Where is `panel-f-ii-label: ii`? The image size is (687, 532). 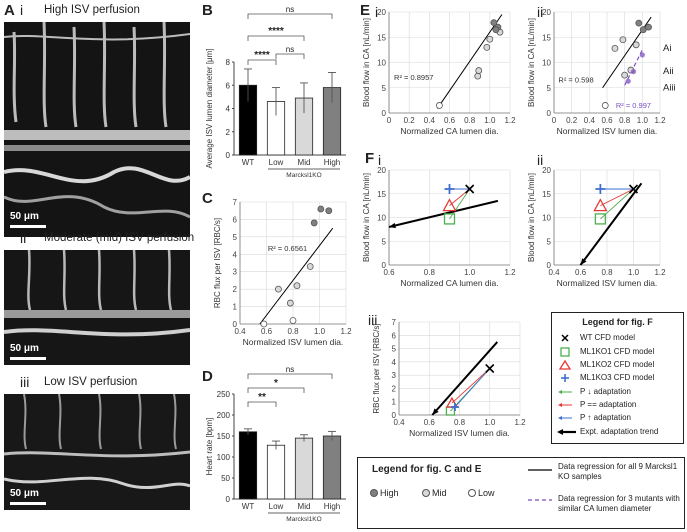
panel-f-ii-label: ii is located at coordinates (540, 160).